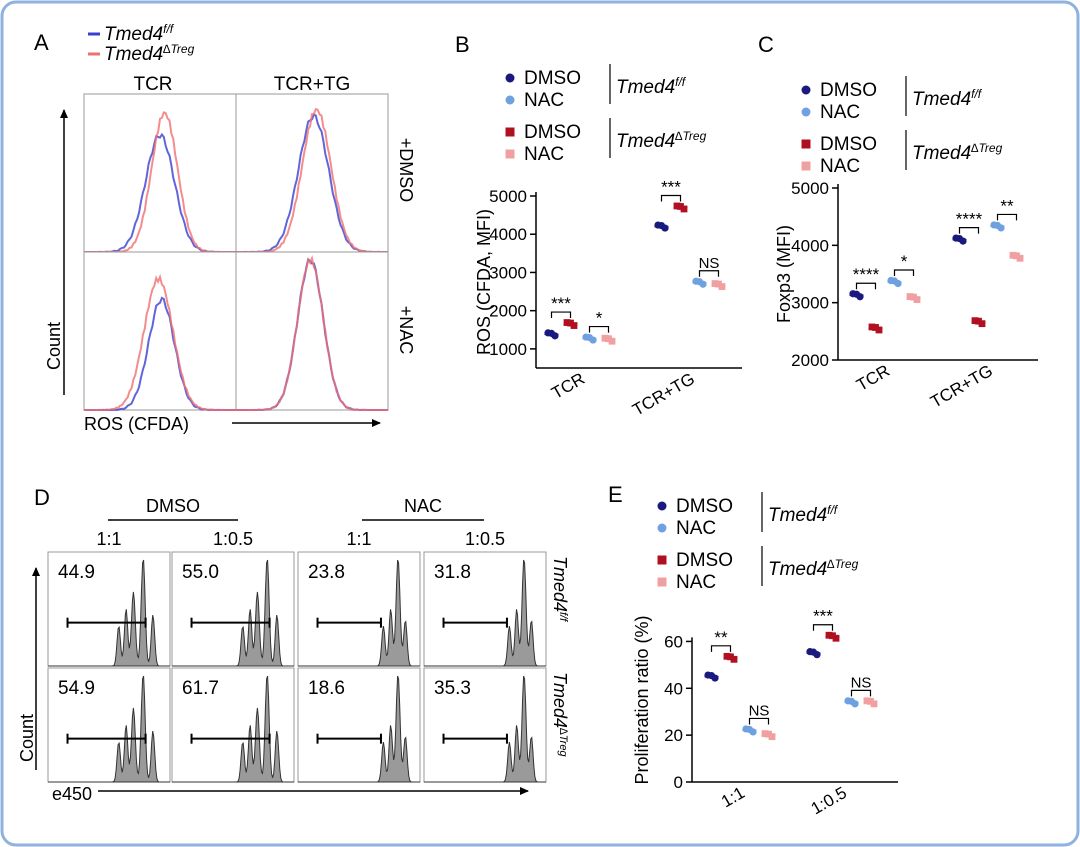 This screenshot has height=847, width=1080. Describe the element at coordinates (233, 539) in the screenshot. I see `d-ratio-label: 1:0.5` at that location.